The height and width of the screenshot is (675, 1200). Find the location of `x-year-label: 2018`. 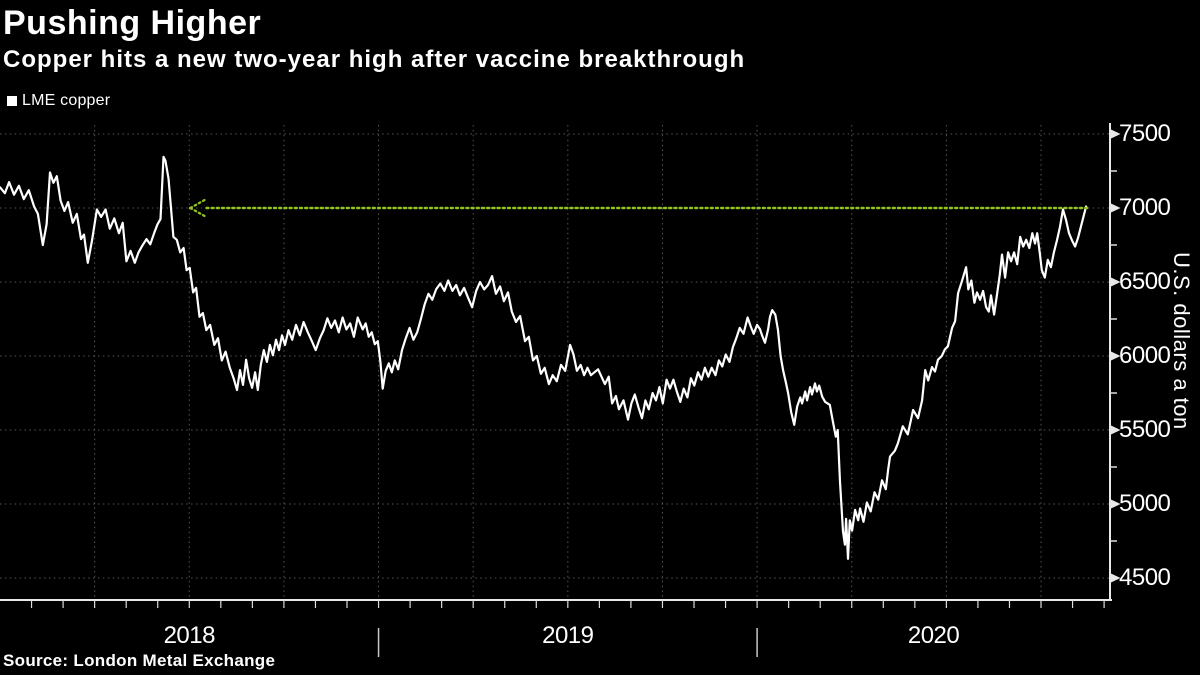

x-year-label: 2018 is located at coordinates (189, 635).